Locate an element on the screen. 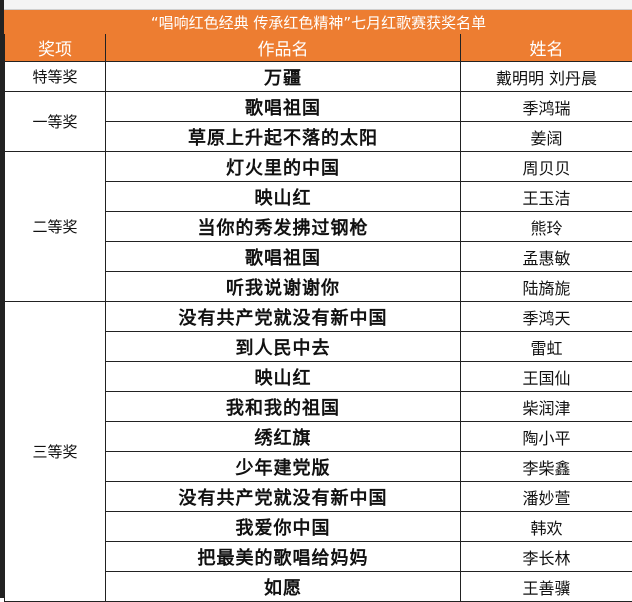 This screenshot has height=602, width=632. table-row: 三等奖没有共产党就没有新中国季鸿天 is located at coordinates (318, 317).